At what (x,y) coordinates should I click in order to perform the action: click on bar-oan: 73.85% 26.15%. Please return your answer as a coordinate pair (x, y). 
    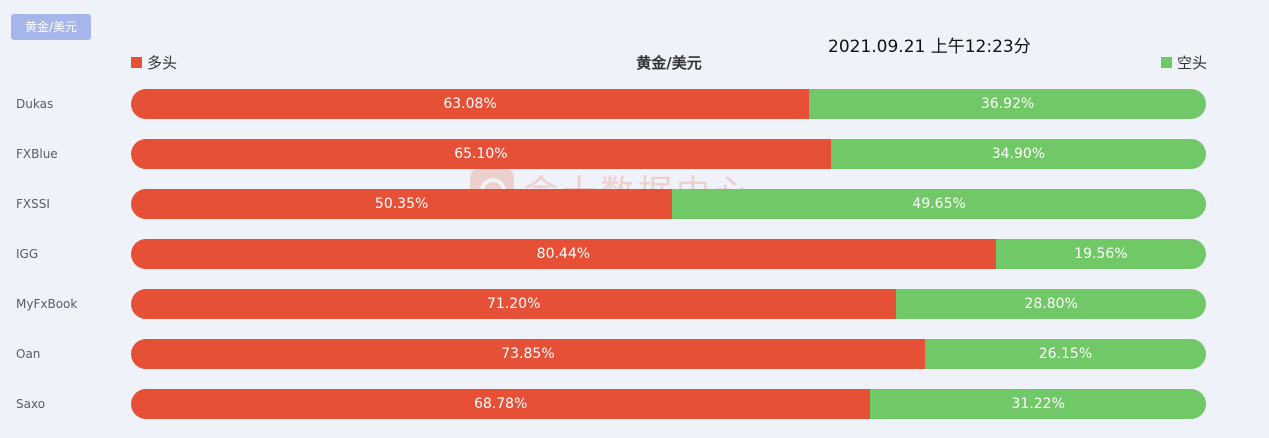
    Looking at the image, I should click on (668, 354).